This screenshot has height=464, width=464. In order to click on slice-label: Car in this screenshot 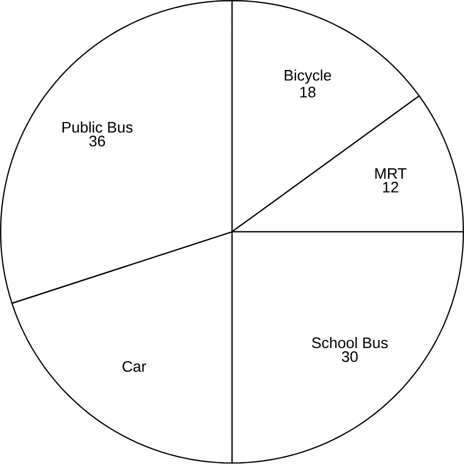, I will do `click(134, 366)`.